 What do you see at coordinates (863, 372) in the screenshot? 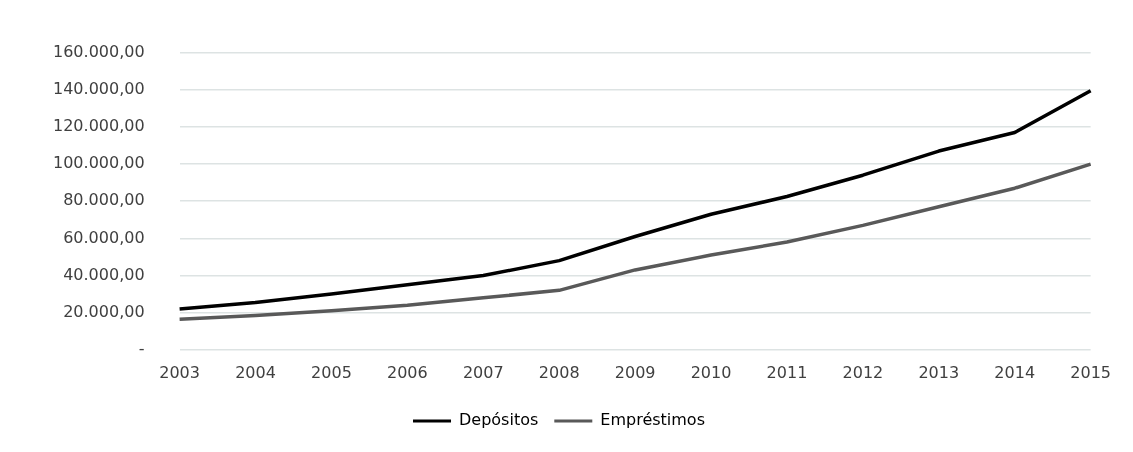
I see `x-tick-label: 2012` at bounding box center [863, 372].